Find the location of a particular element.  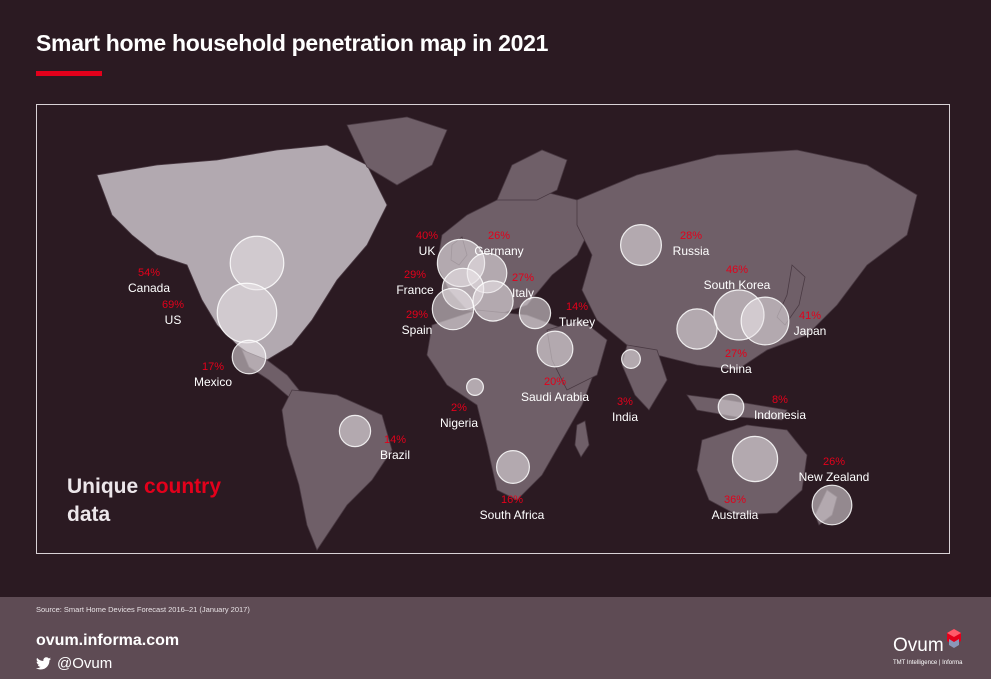

canada-name: Canada is located at coordinates (149, 288).